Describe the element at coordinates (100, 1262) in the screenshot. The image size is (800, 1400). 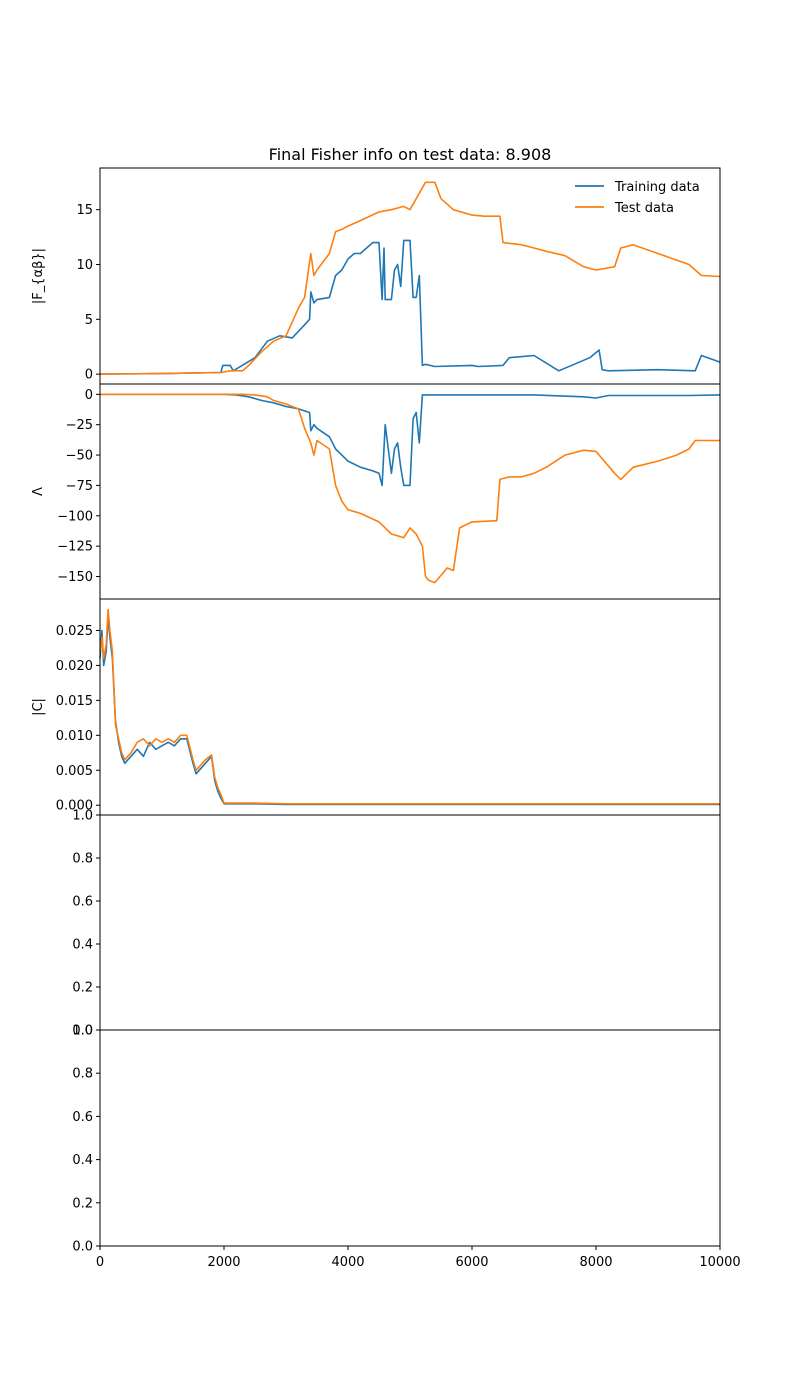
I see `x-tick-label: 0` at that location.